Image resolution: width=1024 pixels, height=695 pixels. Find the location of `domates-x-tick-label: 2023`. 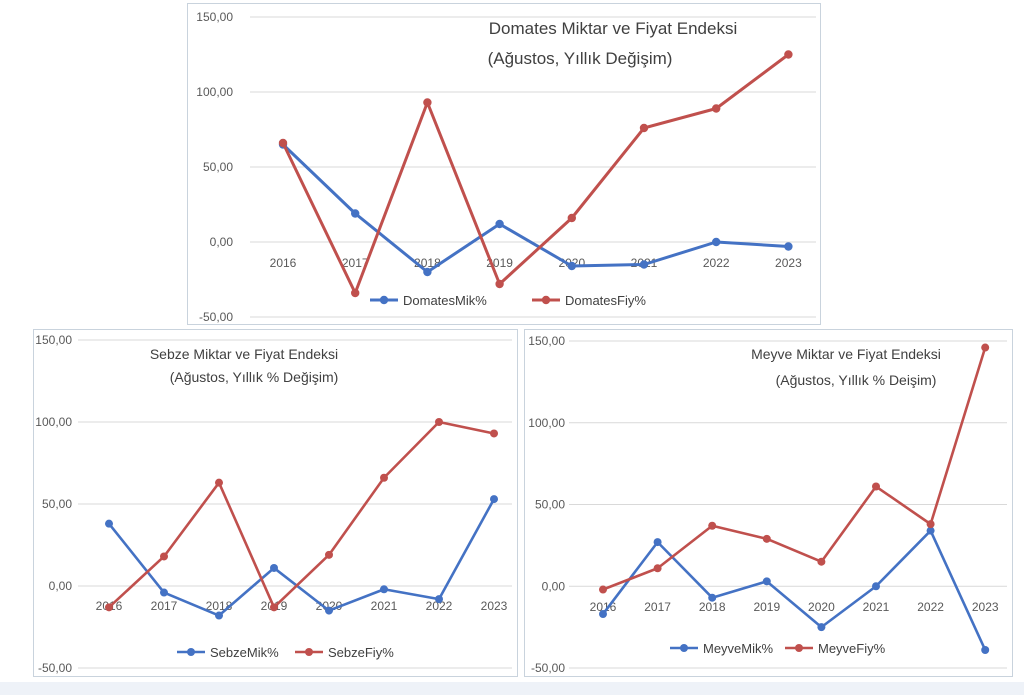

domates-x-tick-label: 2023 is located at coordinates (788, 263).